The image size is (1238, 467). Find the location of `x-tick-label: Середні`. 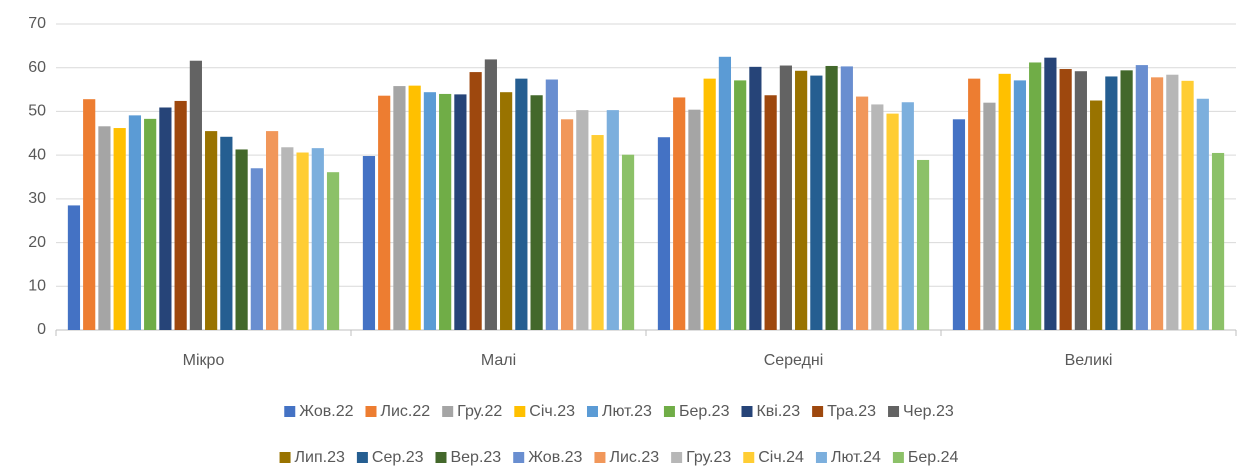

x-tick-label: Середні is located at coordinates (794, 360).